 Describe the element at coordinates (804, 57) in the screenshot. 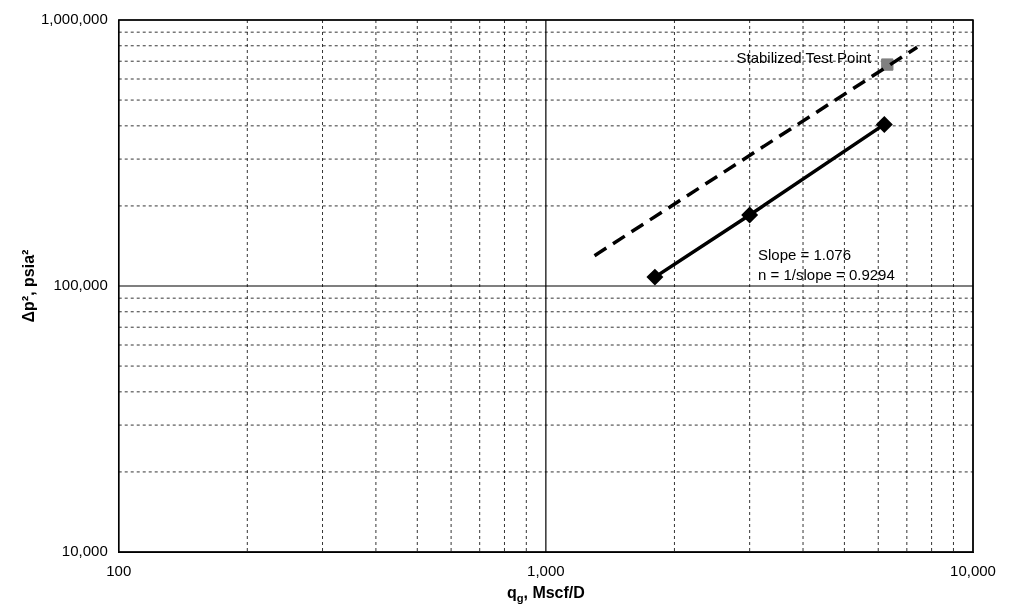

I see `annotation: Stabilized Test Point` at that location.